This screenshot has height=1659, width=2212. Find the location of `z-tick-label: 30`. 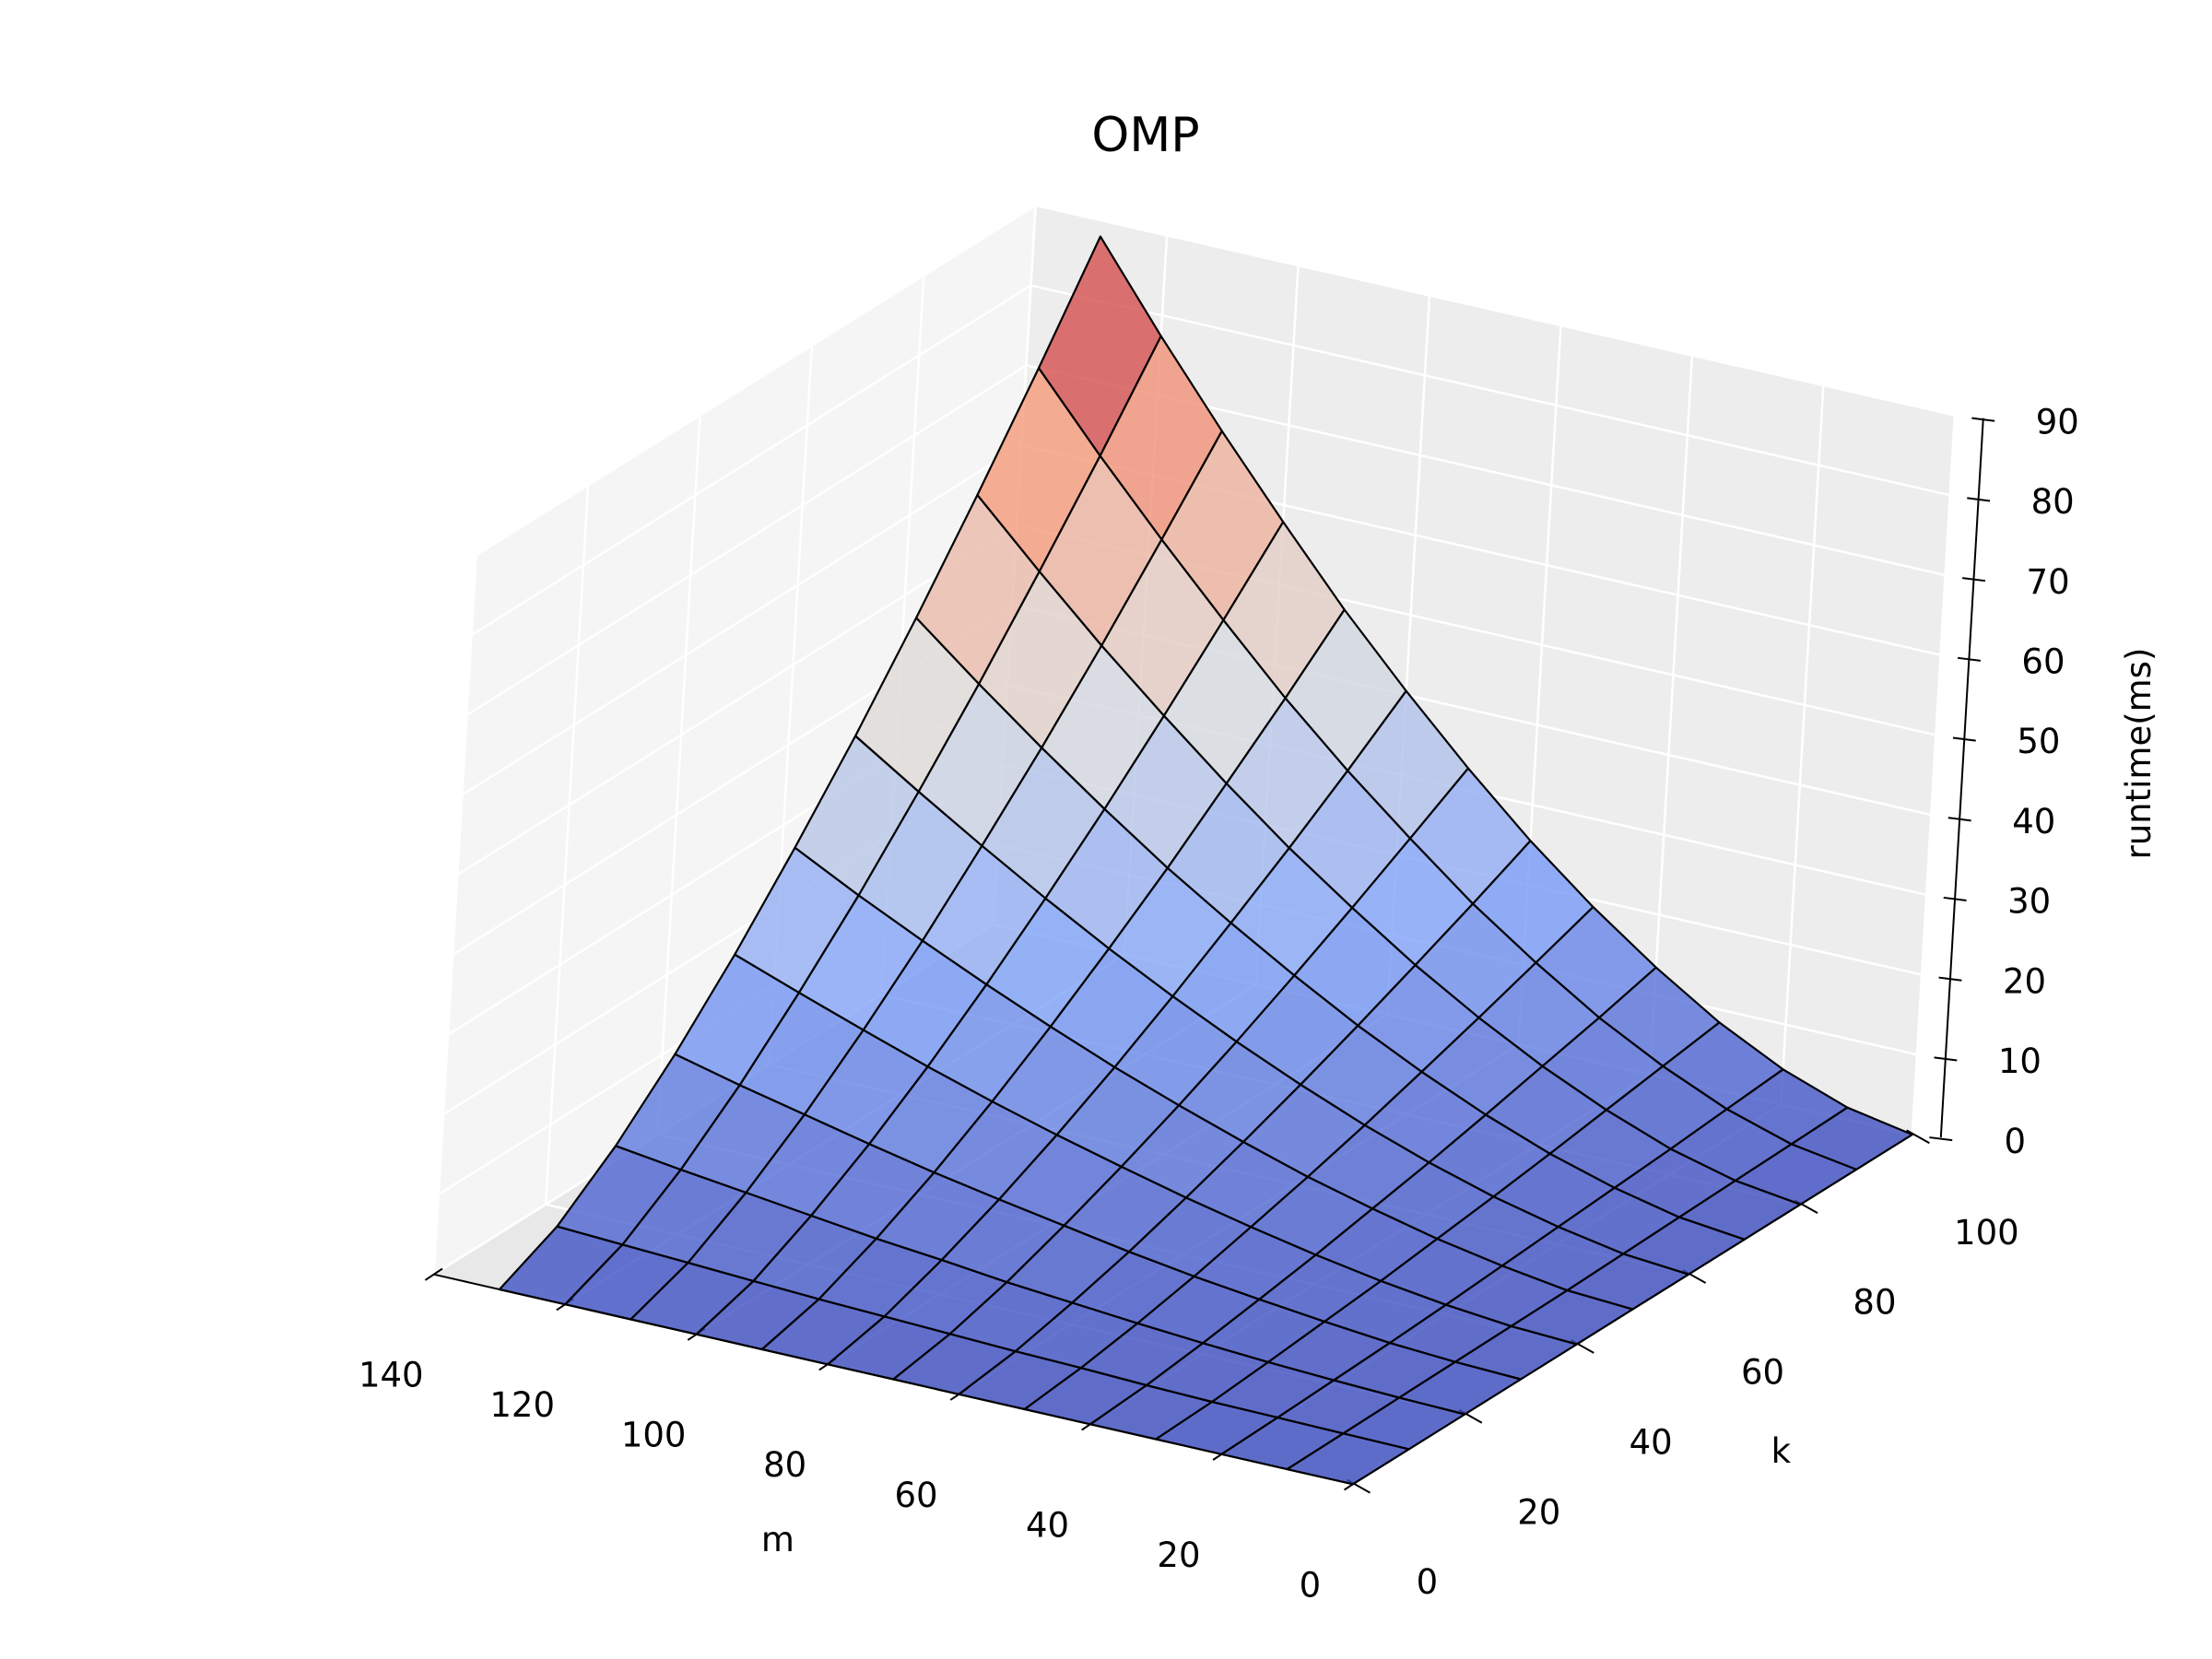

z-tick-label: 30 is located at coordinates (2029, 902).